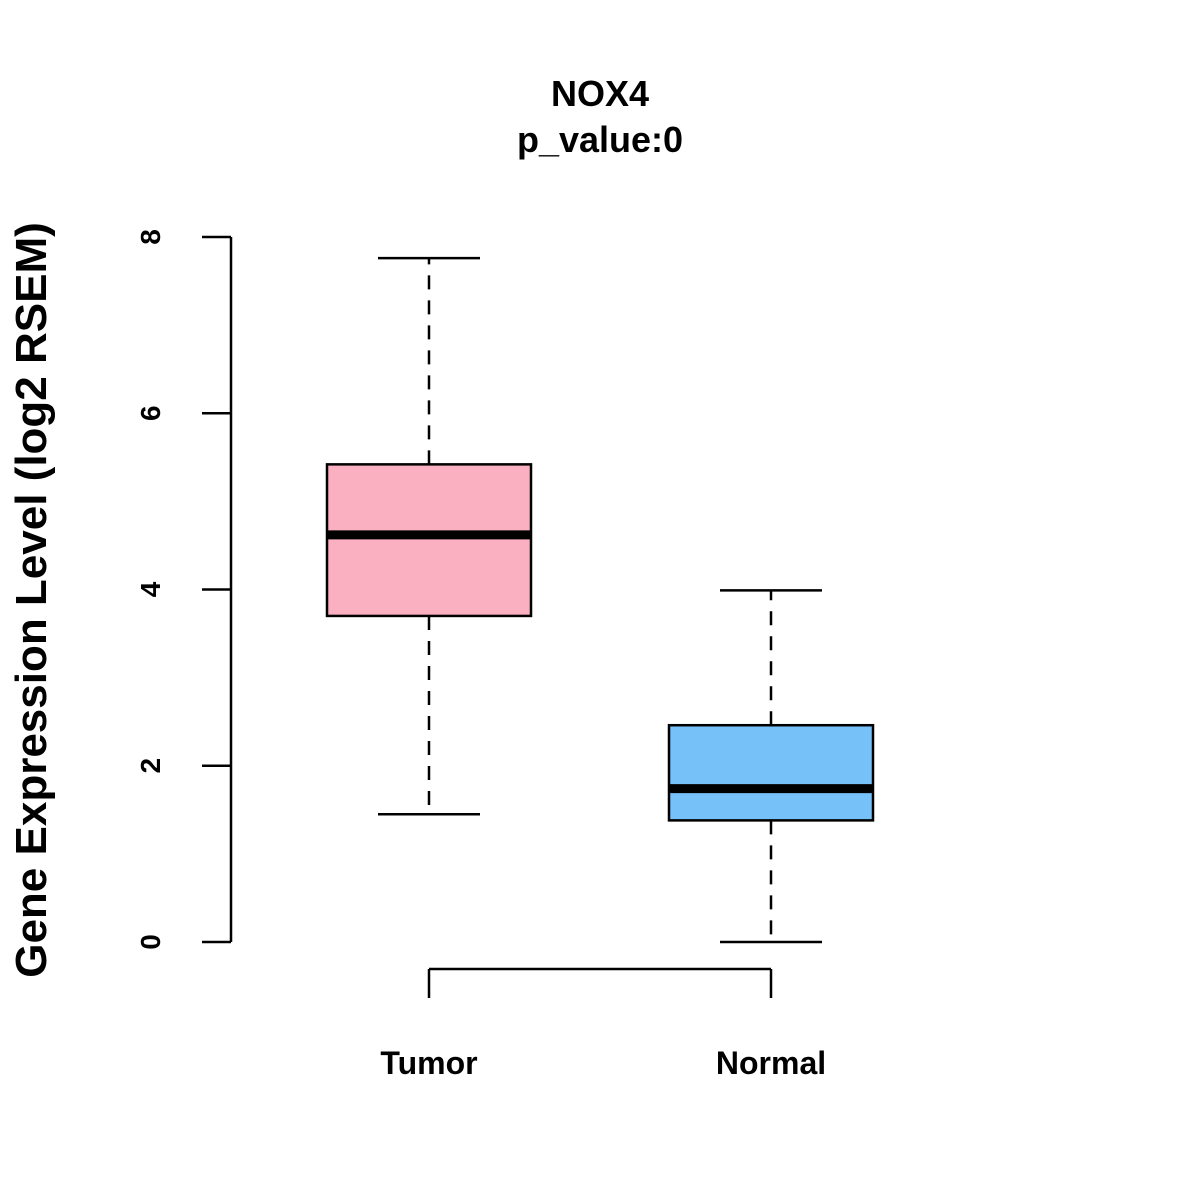 This screenshot has height=1200, width=1200. Describe the element at coordinates (600, 982) in the screenshot. I see `comparison-bracket` at that location.